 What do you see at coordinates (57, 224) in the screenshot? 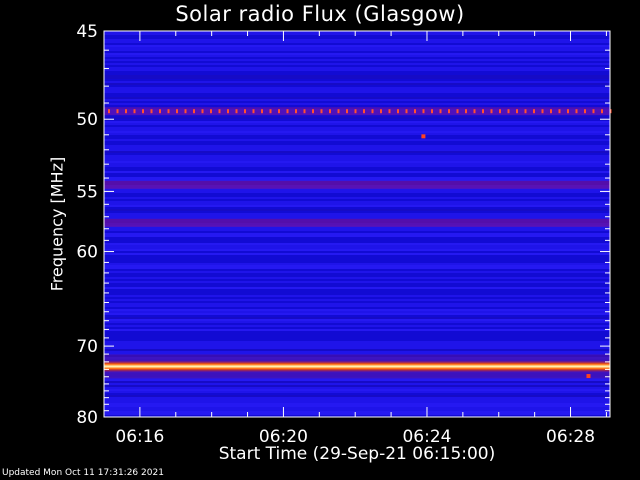
I see `y-axis-label: Frequency [MHz]` at bounding box center [57, 224].